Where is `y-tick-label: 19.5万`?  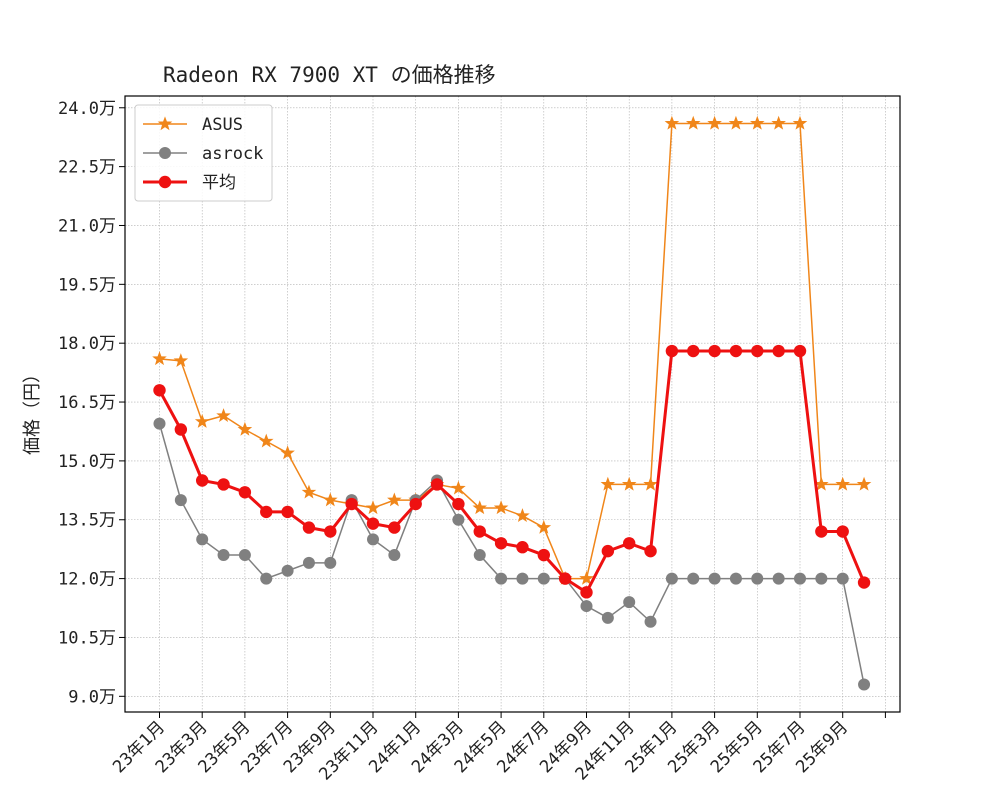
y-tick-label: 19.5万 is located at coordinates (87, 285).